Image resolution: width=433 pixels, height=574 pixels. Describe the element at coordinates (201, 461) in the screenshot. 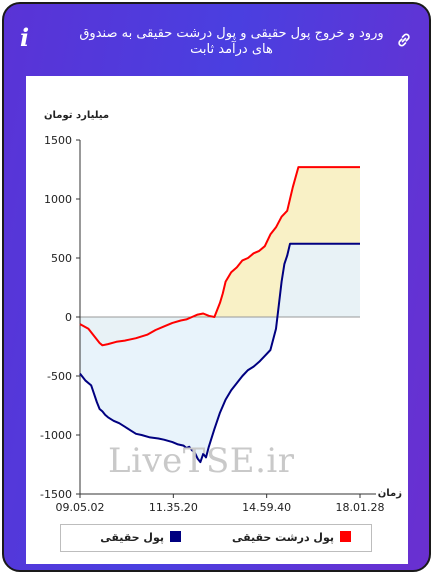

I see `watermark: LiveTSE.ir` at that location.